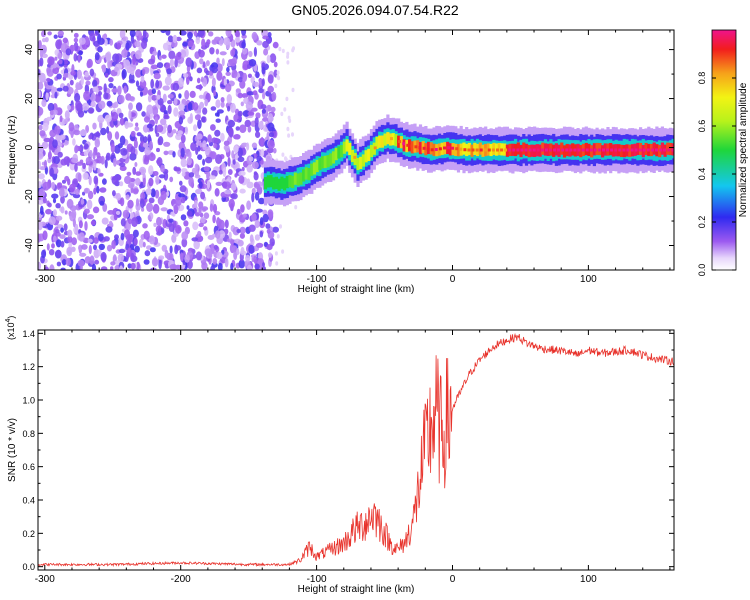 The image size is (750, 600). I want to click on colorbar-tick-label: 0.6, so click(702, 126).